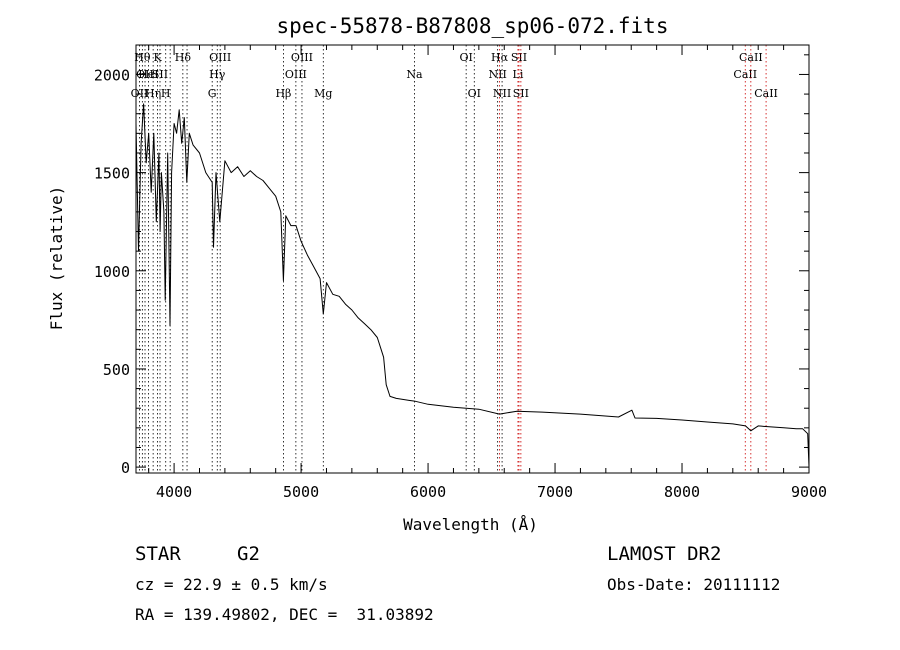  I want to click on x-tick-label: 6000, so click(428, 492).